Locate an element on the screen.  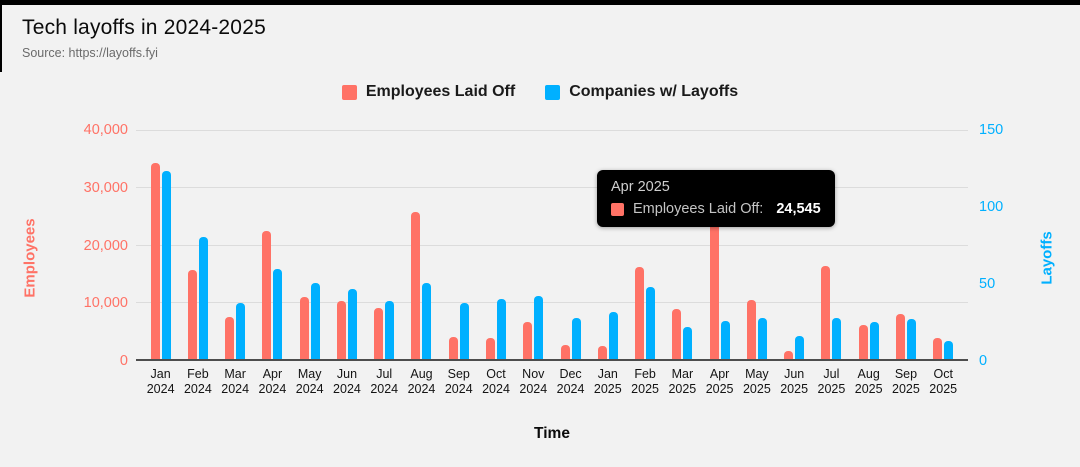
companies-bar-jul-2024 is located at coordinates (390, 330).